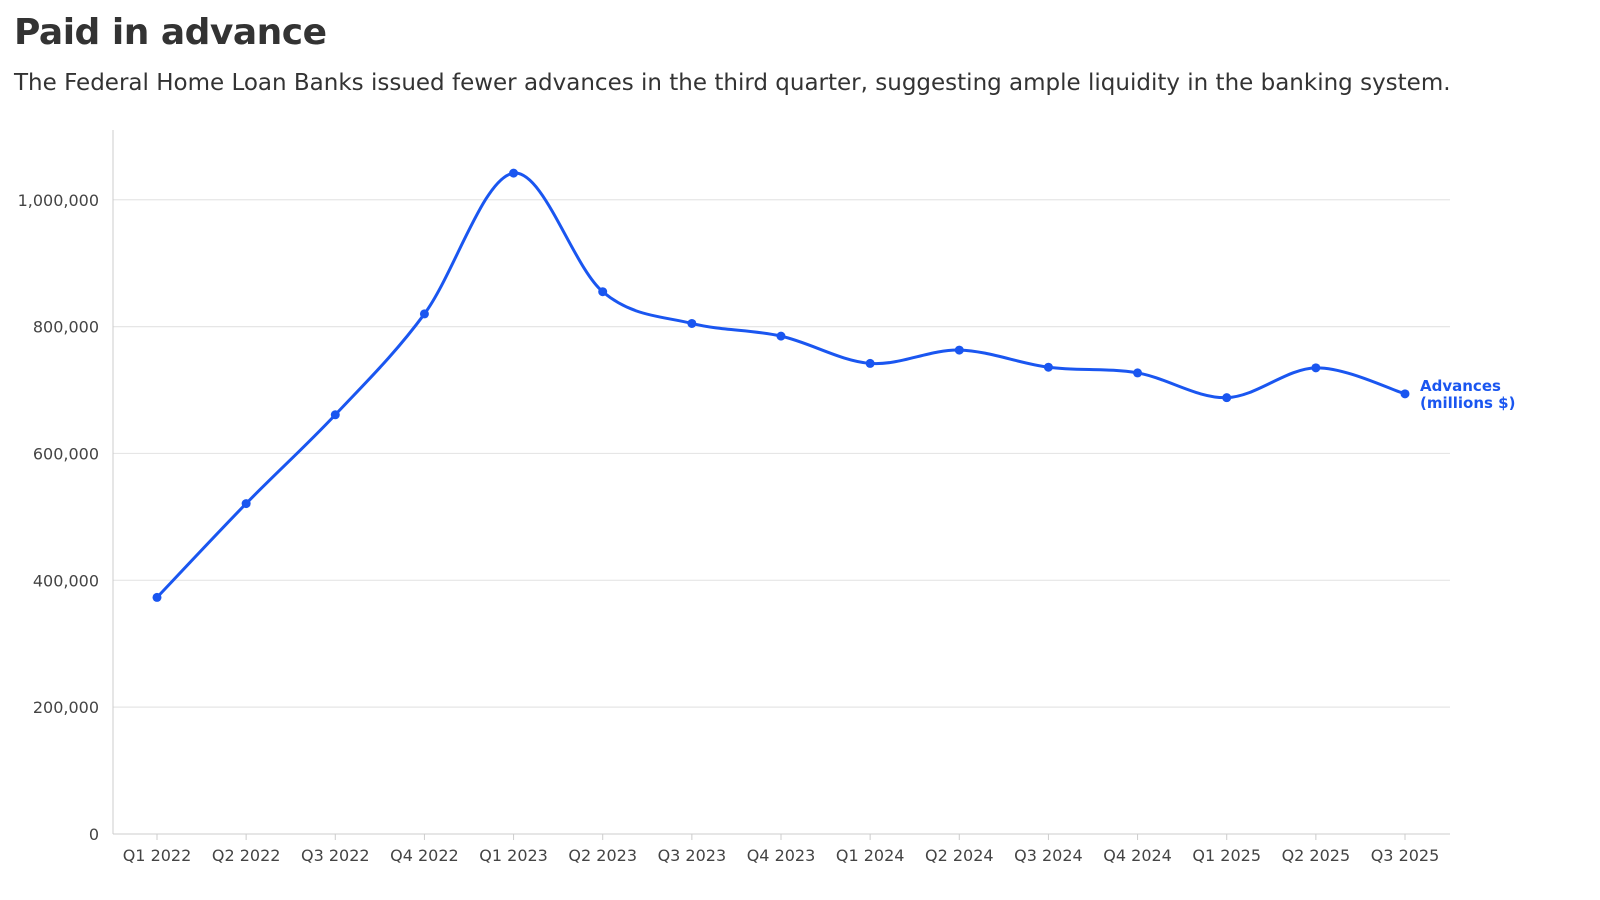 The image size is (1600, 900). What do you see at coordinates (1048, 367) in the screenshot?
I see `data-point-q3-2024` at bounding box center [1048, 367].